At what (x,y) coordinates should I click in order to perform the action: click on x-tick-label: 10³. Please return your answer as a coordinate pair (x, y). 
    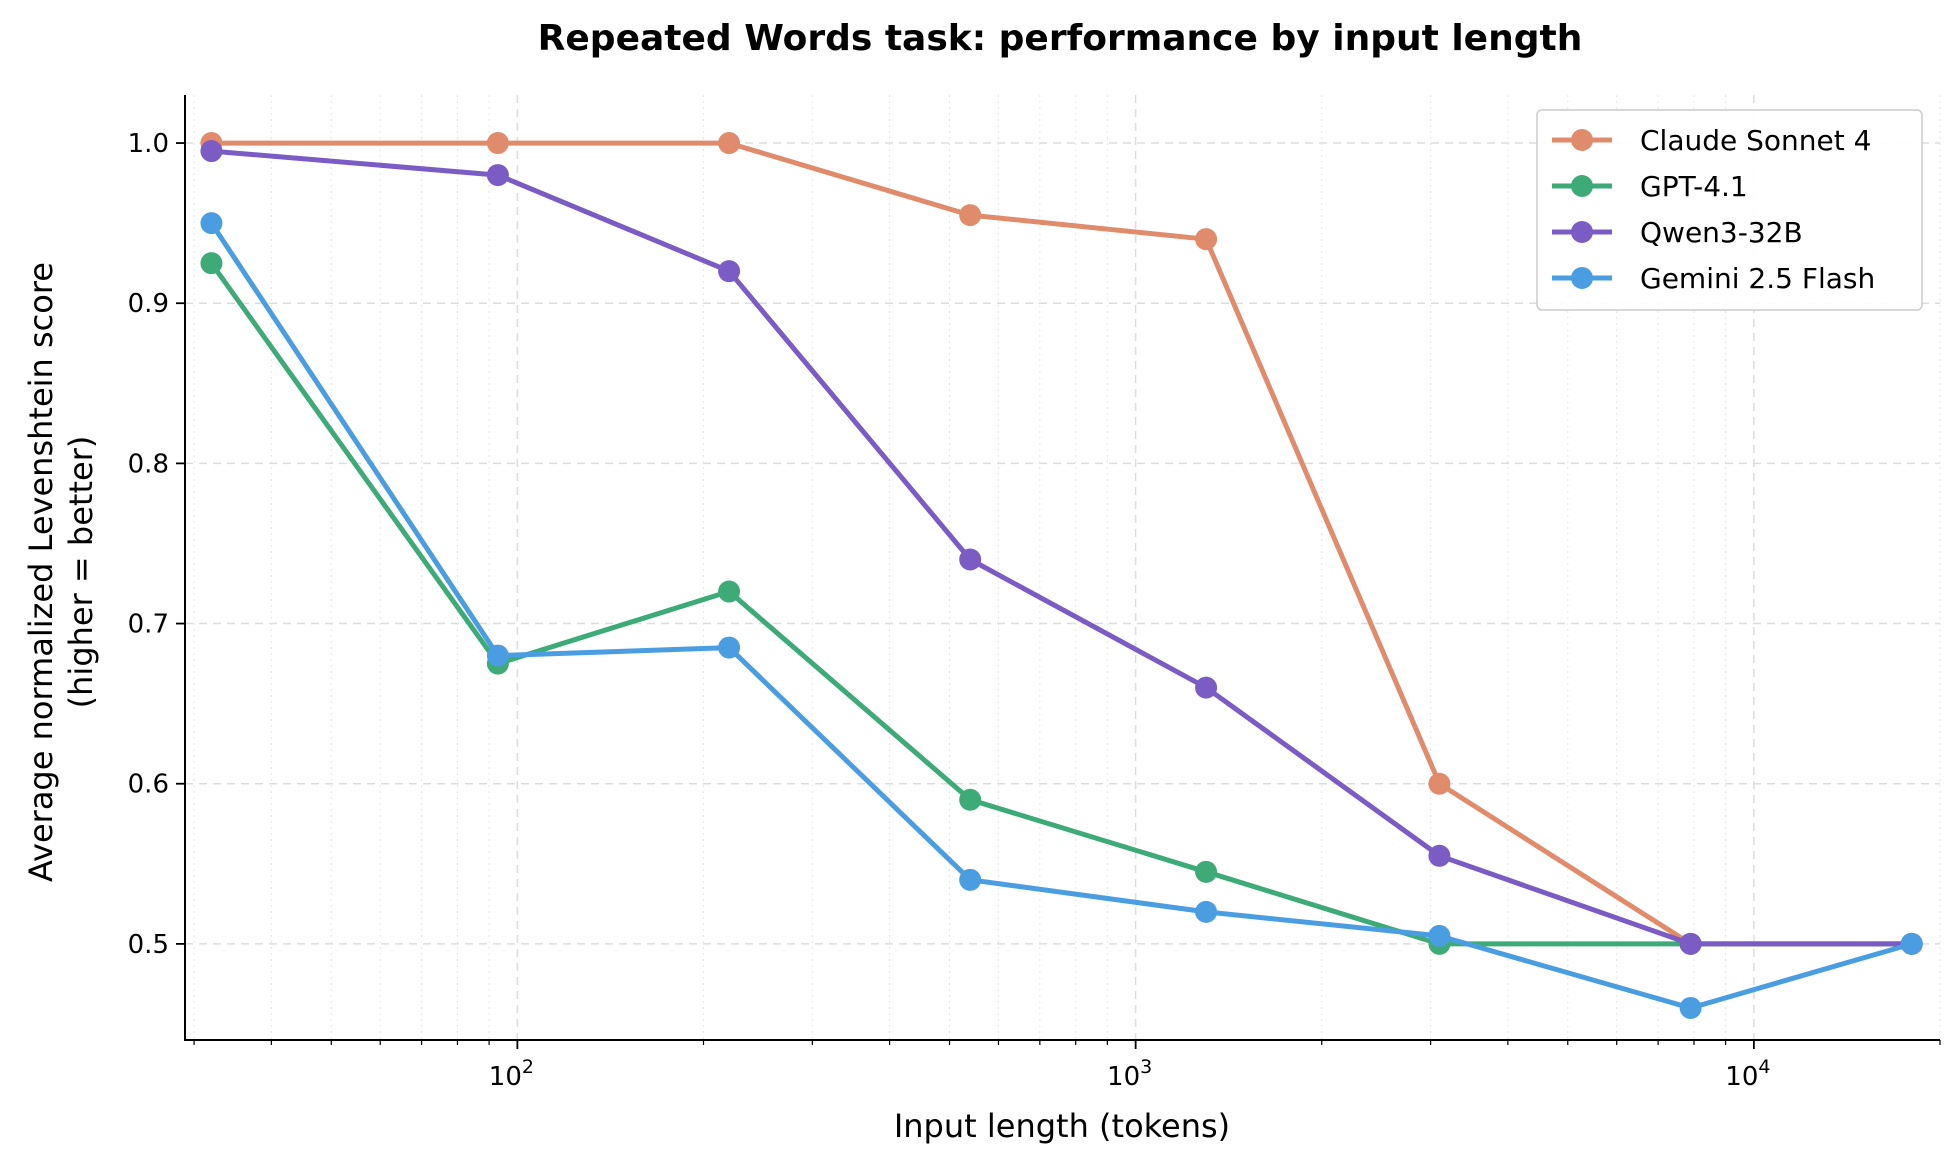
    Looking at the image, I should click on (1129, 1074).